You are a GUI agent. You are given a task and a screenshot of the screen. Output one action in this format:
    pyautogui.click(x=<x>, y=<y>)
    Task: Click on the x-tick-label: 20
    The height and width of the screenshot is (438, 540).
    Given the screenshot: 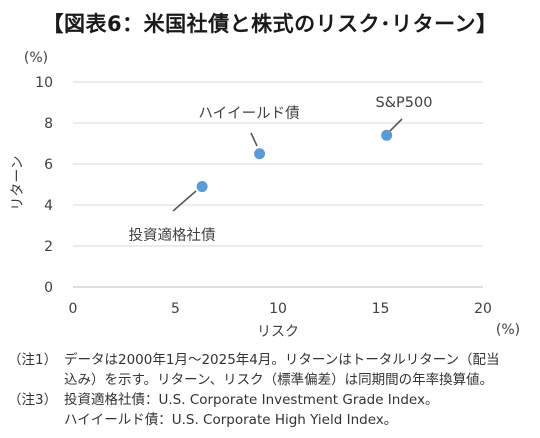 What is the action you would take?
    pyautogui.click(x=483, y=309)
    